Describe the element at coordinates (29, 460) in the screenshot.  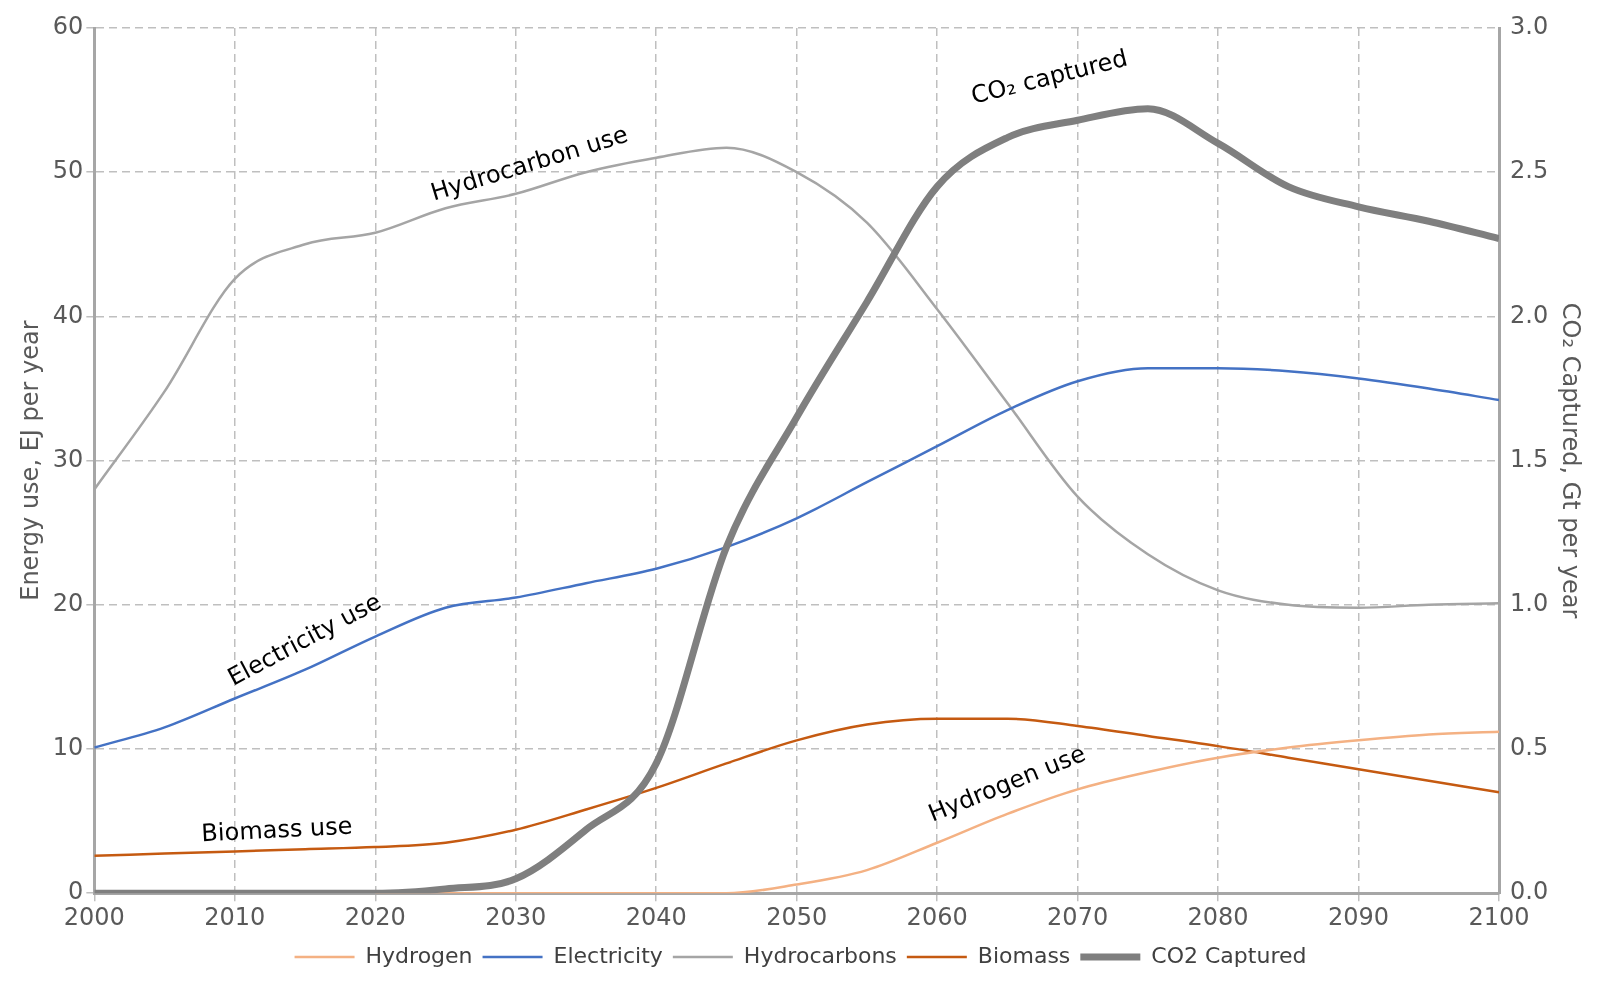
I see `y-axis-title: Energy use, EJ per year` at that location.